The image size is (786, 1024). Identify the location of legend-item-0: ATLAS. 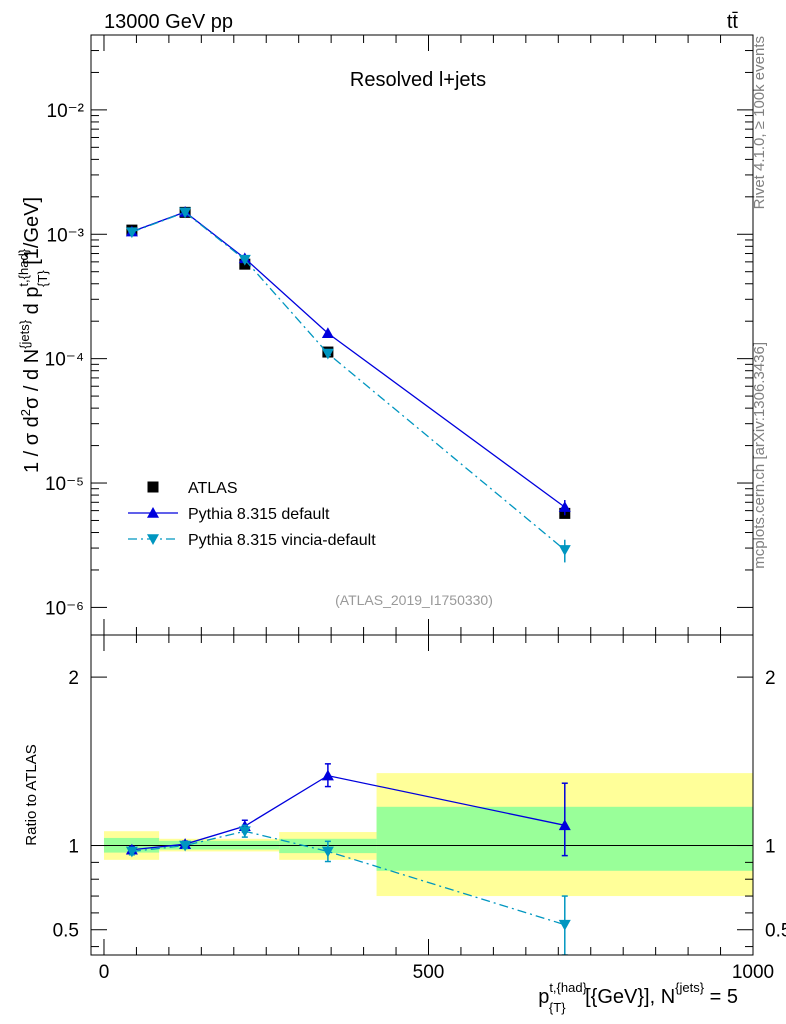
(192, 488).